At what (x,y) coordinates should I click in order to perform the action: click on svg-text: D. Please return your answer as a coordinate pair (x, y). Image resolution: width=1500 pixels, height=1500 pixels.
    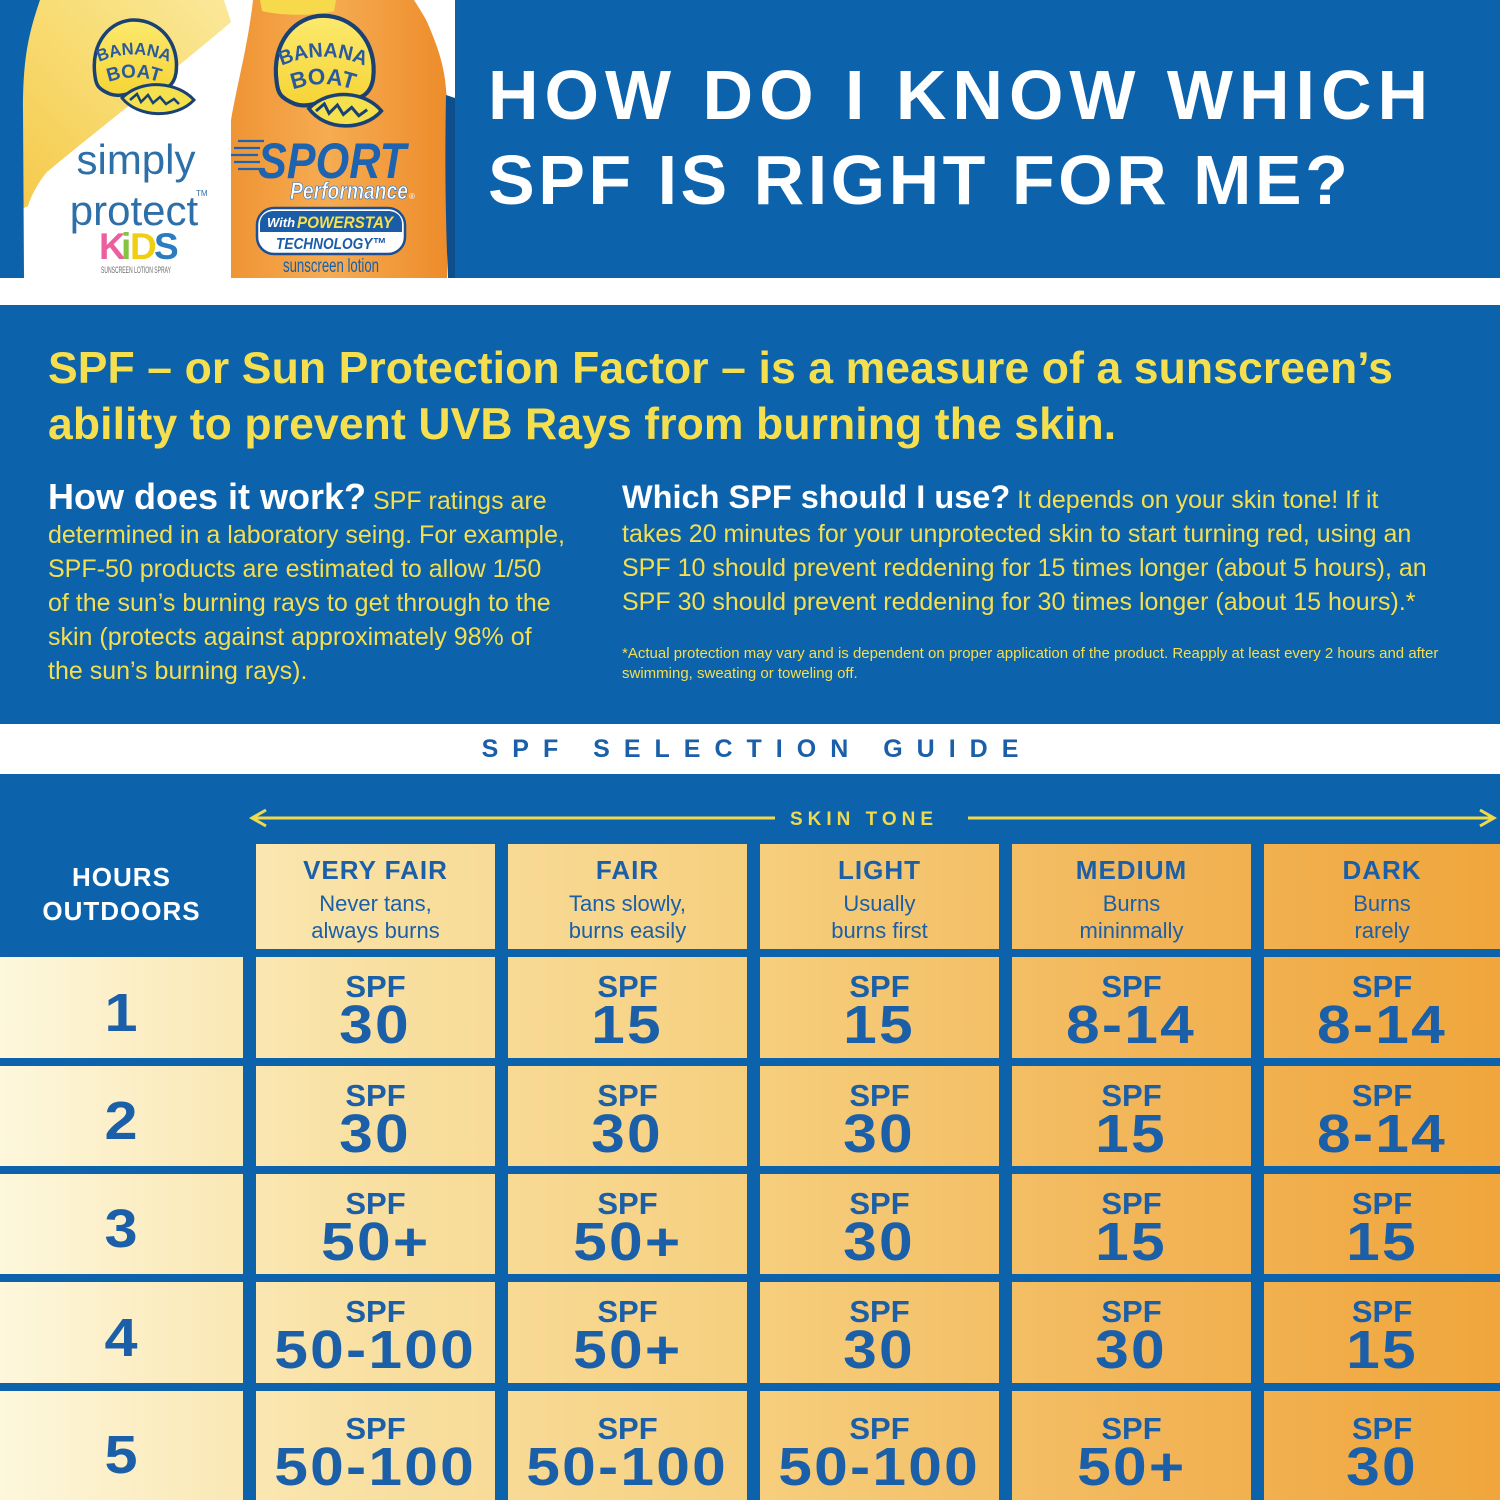
    Looking at the image, I should click on (143, 246).